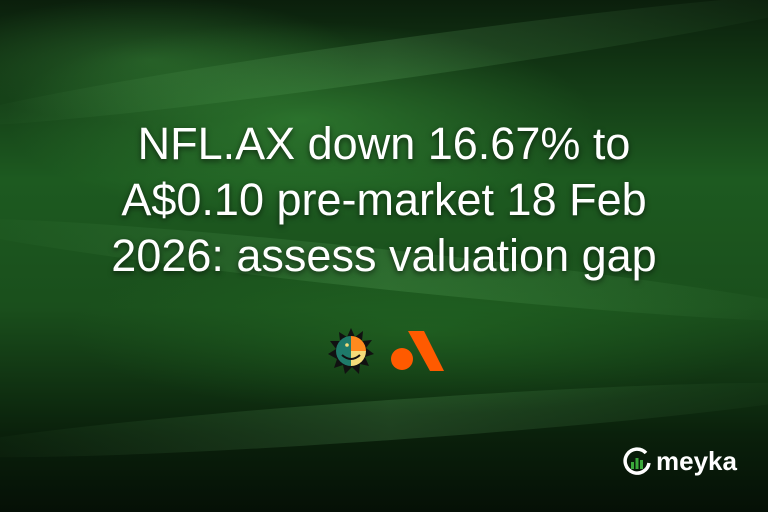 The image size is (768, 512). Describe the element at coordinates (696, 461) in the screenshot. I see `meyka-wordmark: meyka` at that location.